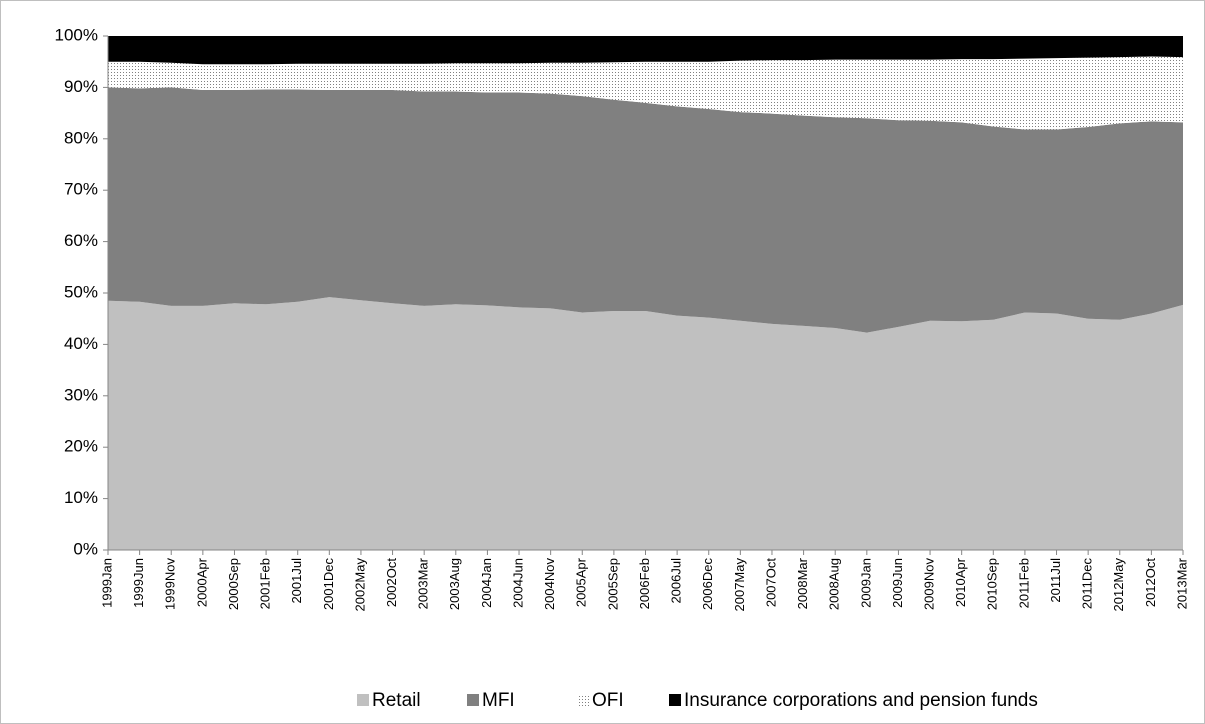 This screenshot has height=724, width=1205. What do you see at coordinates (865, 583) in the screenshot?
I see `x-tick-label: 2009Jan` at bounding box center [865, 583].